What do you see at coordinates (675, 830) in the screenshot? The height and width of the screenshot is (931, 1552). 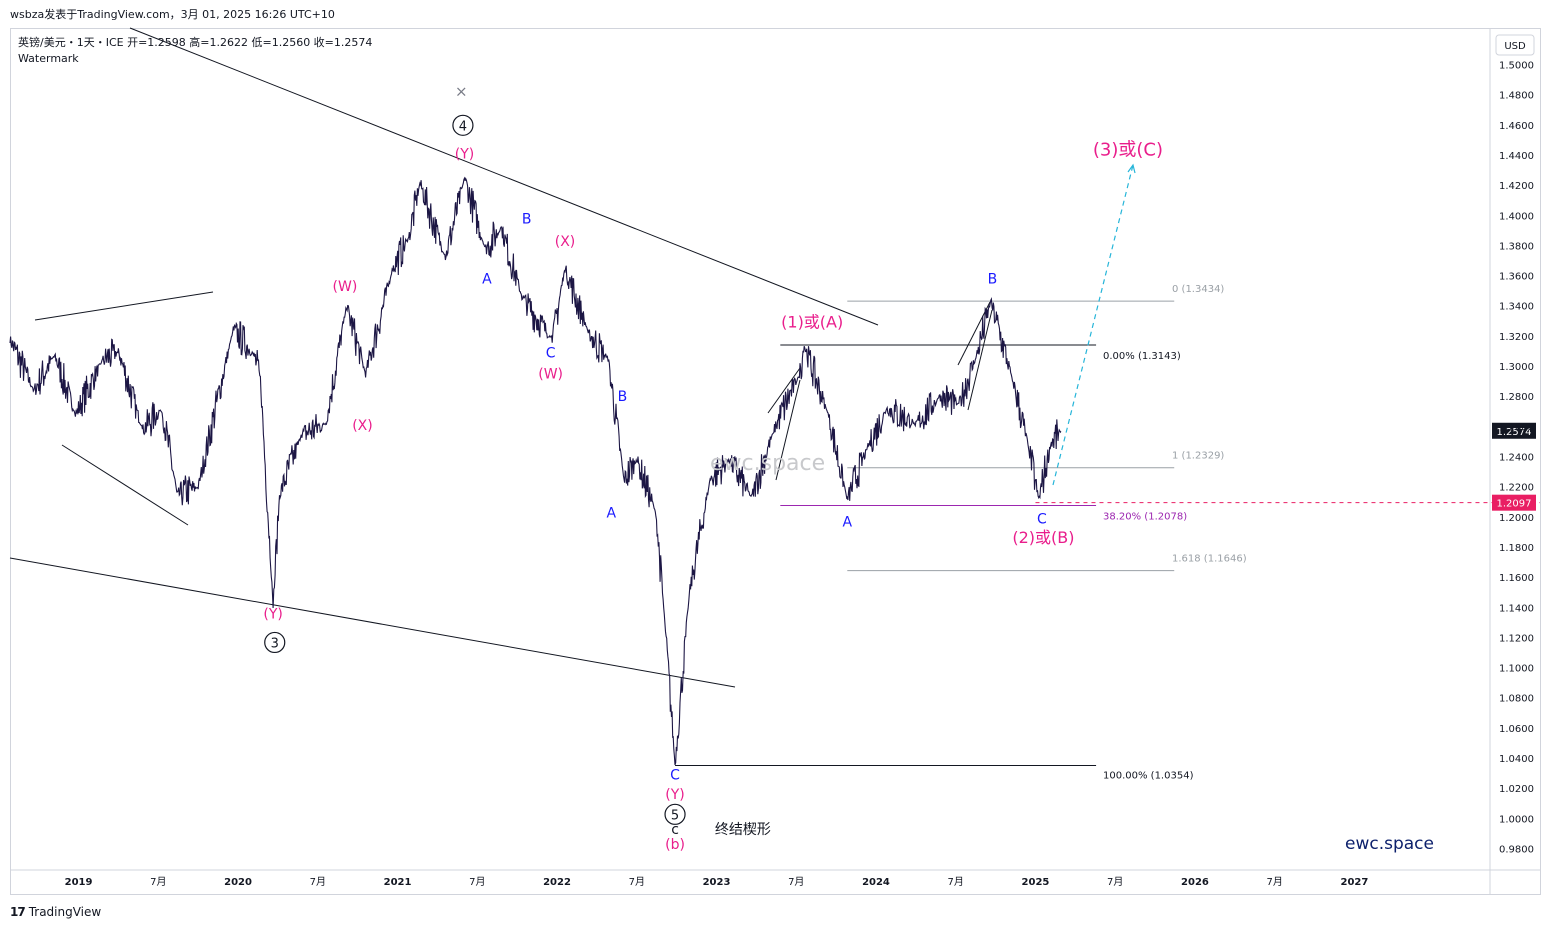 I see `wave-label: c` at bounding box center [675, 830].